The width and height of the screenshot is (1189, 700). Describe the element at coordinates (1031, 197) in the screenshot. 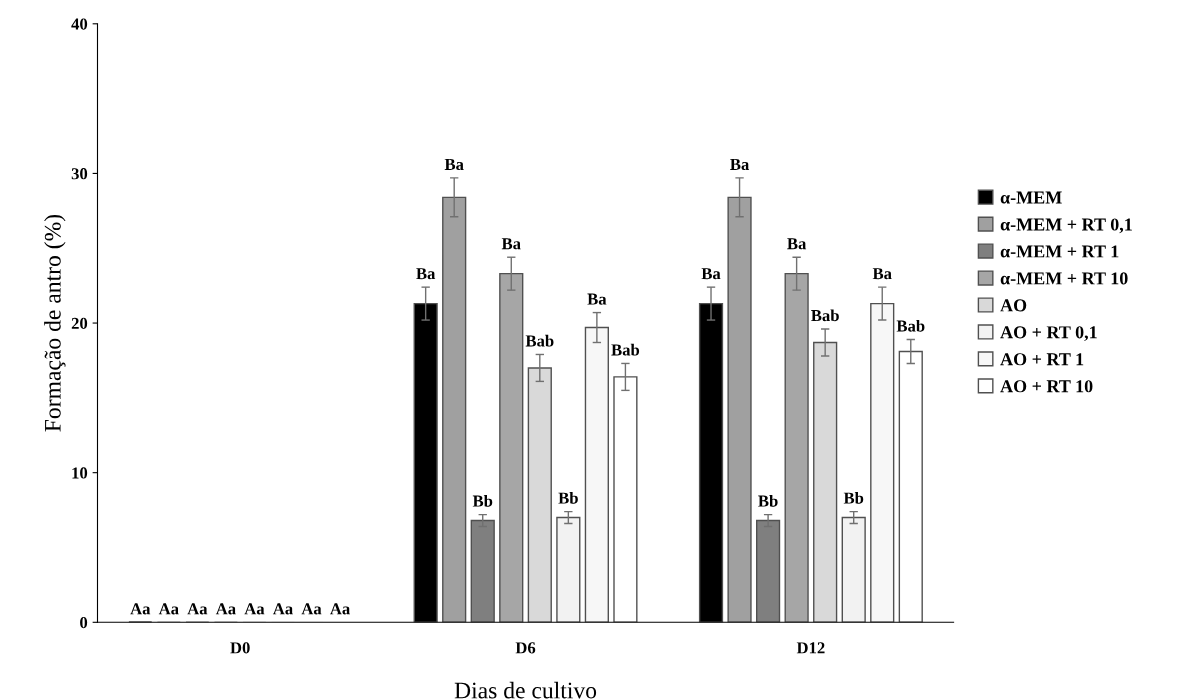

I see `legend-label: α-MEM` at that location.